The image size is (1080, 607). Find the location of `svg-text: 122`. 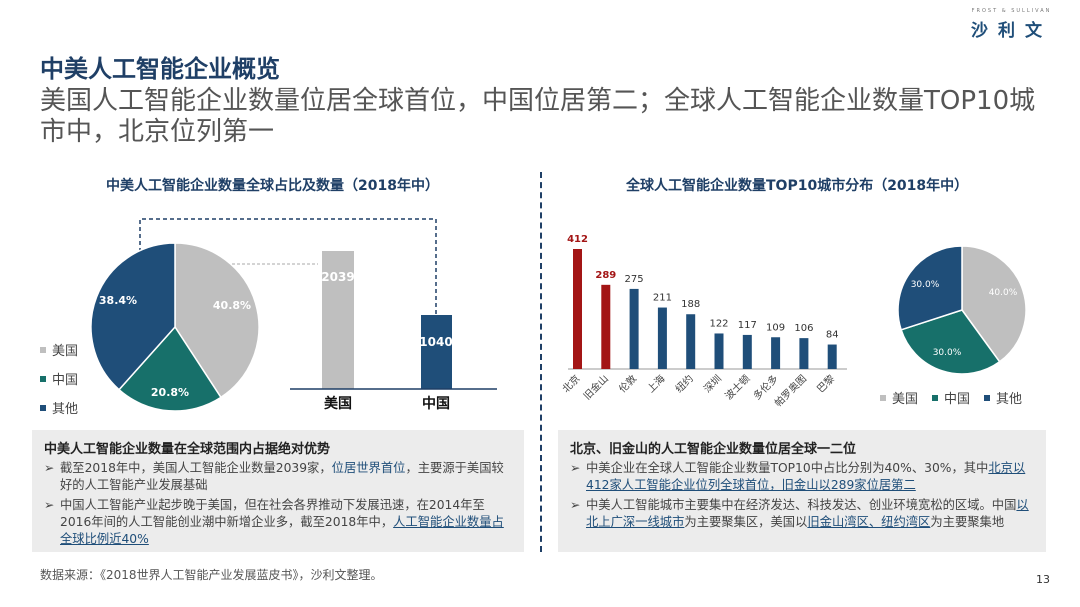

svg-text: 122 is located at coordinates (718, 323).